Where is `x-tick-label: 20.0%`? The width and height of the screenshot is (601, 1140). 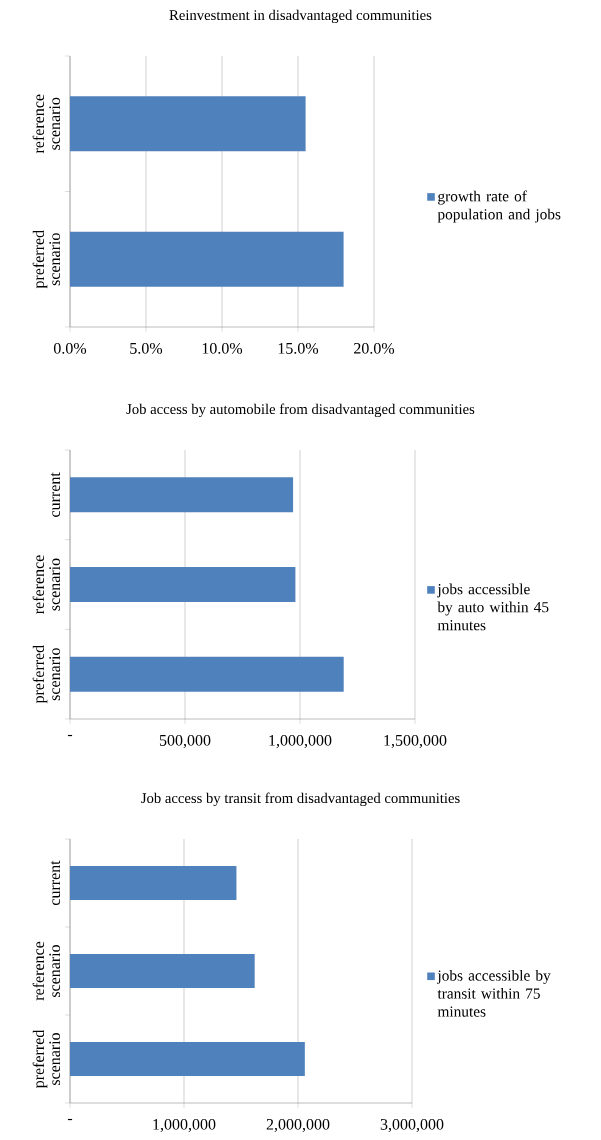
x-tick-label: 20.0% is located at coordinates (374, 348).